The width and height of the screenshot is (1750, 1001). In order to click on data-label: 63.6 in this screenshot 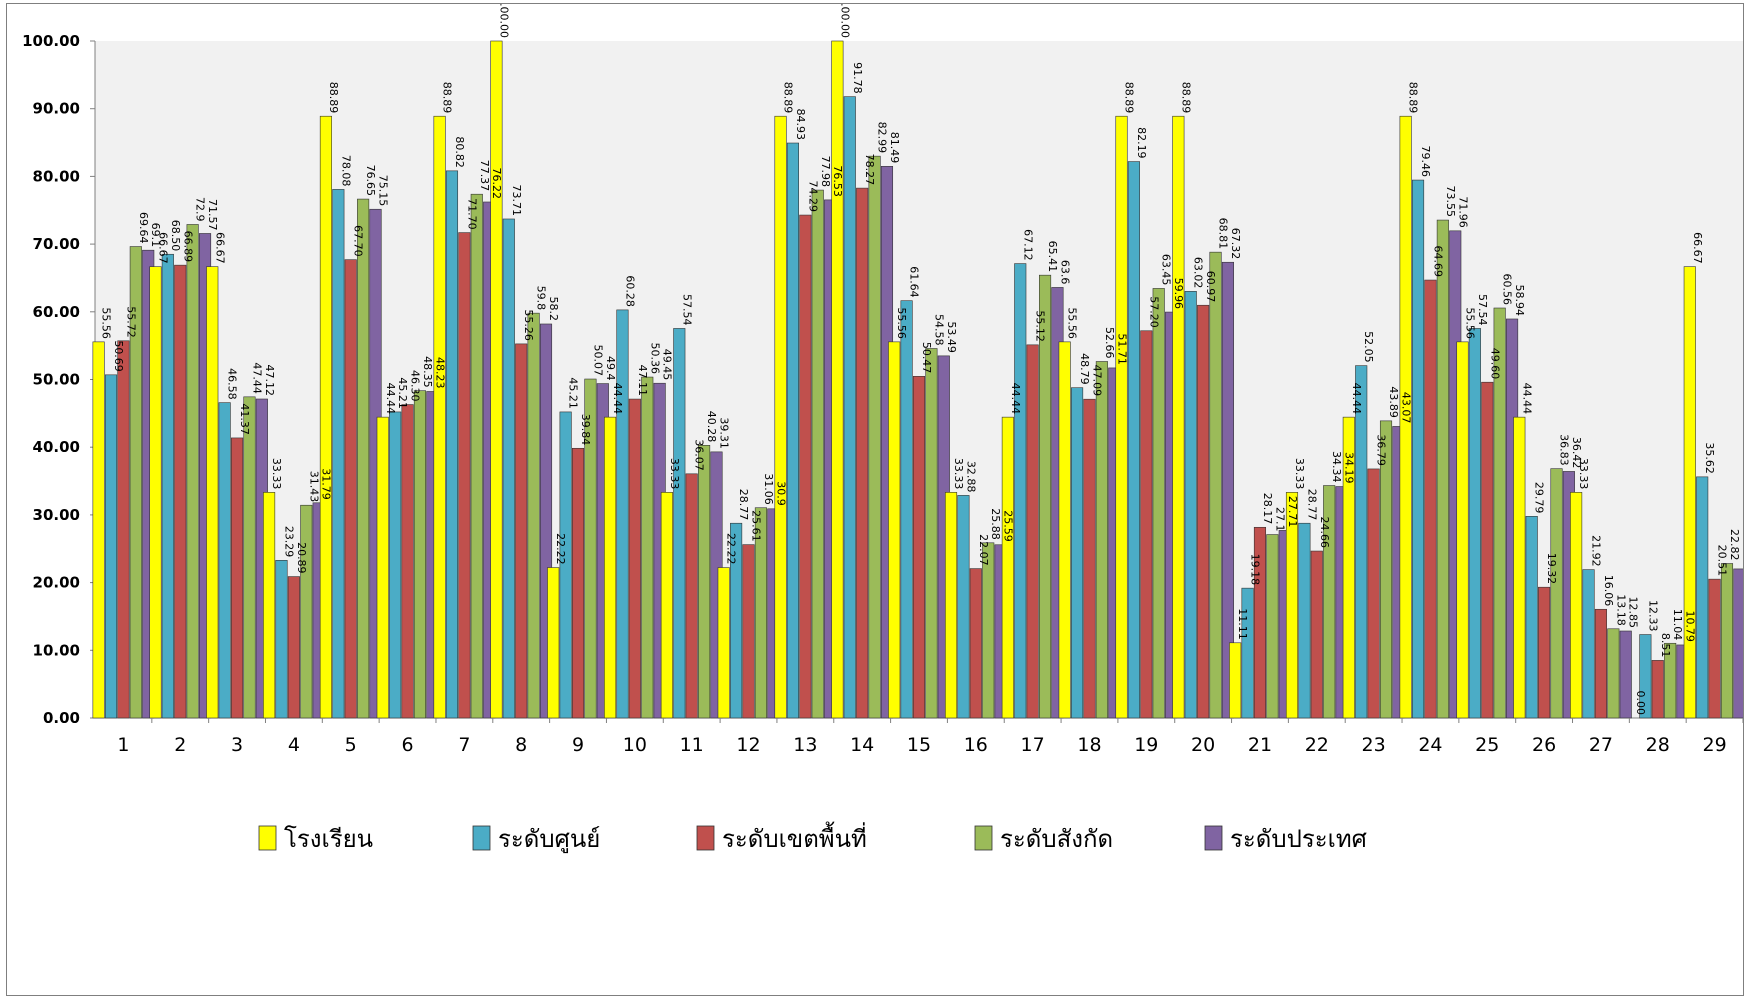, I will do `click(1064, 272)`.